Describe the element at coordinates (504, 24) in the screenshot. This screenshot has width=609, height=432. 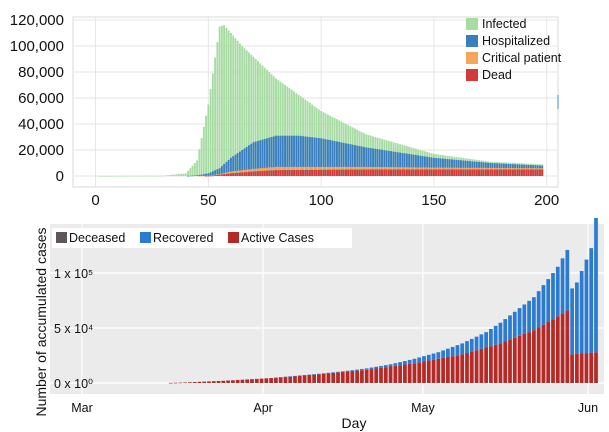
I see `legend-label-infected: Infected` at that location.